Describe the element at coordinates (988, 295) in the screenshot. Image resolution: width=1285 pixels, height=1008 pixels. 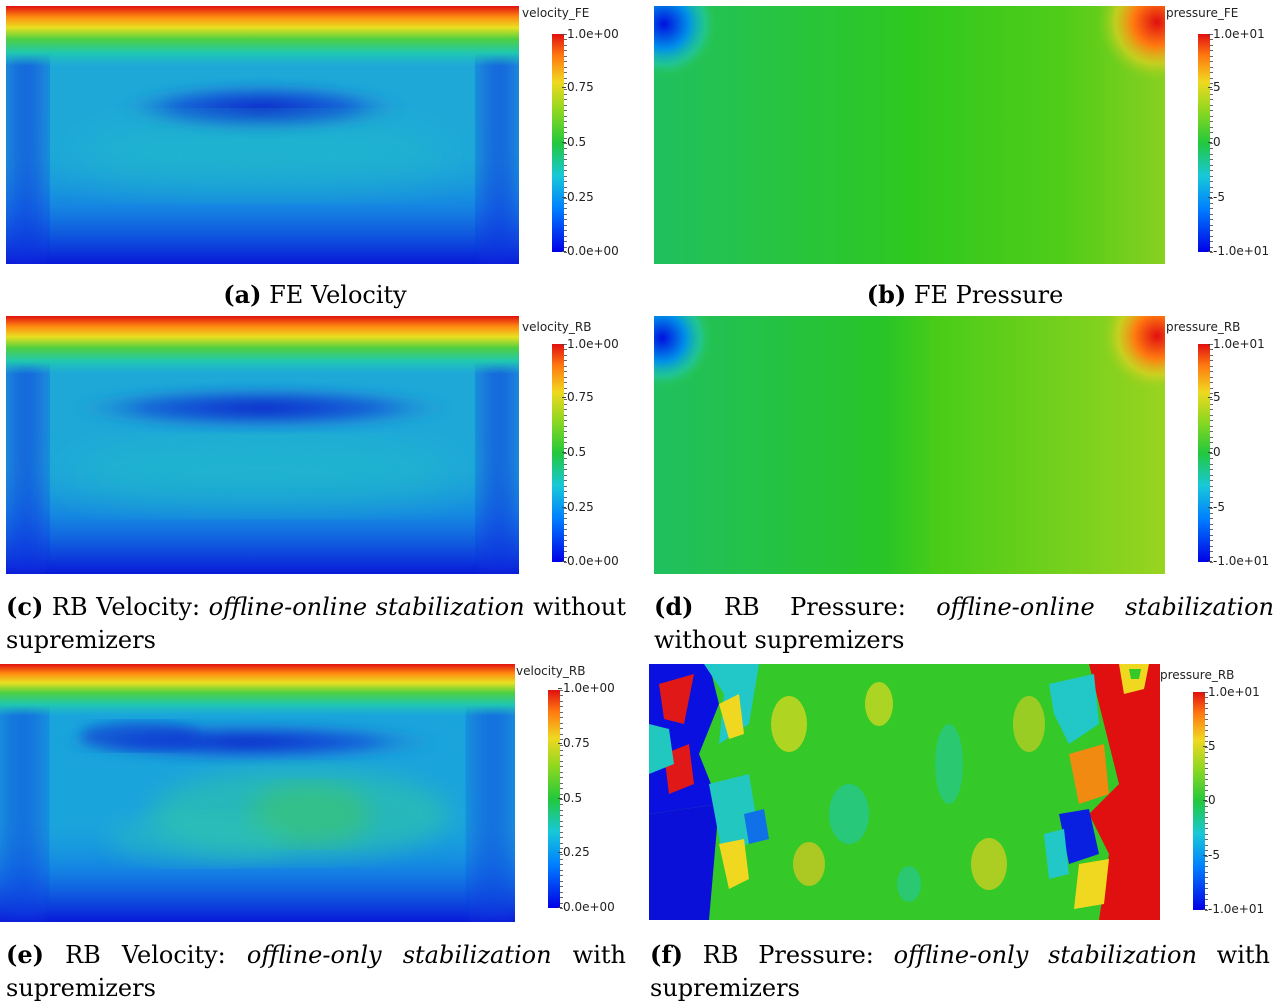
I see `caption-text: FE Pressure` at that location.